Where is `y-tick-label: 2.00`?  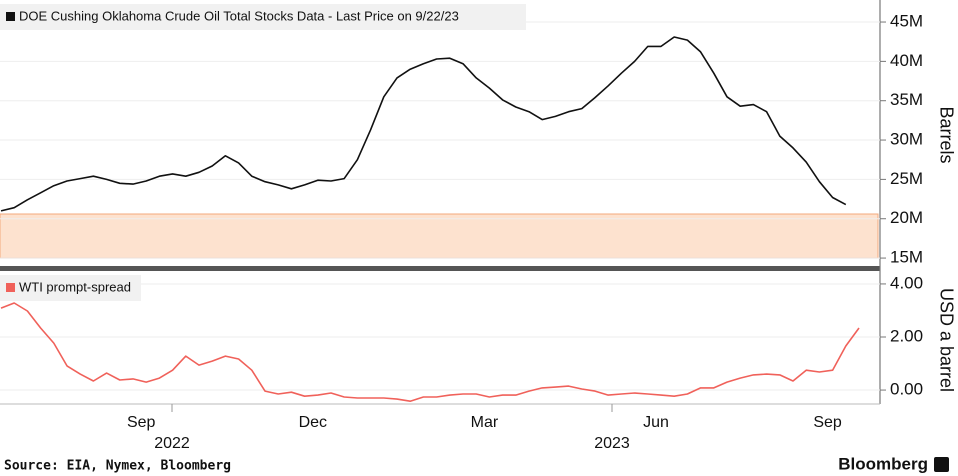 y-tick-label: 2.00 is located at coordinates (906, 335).